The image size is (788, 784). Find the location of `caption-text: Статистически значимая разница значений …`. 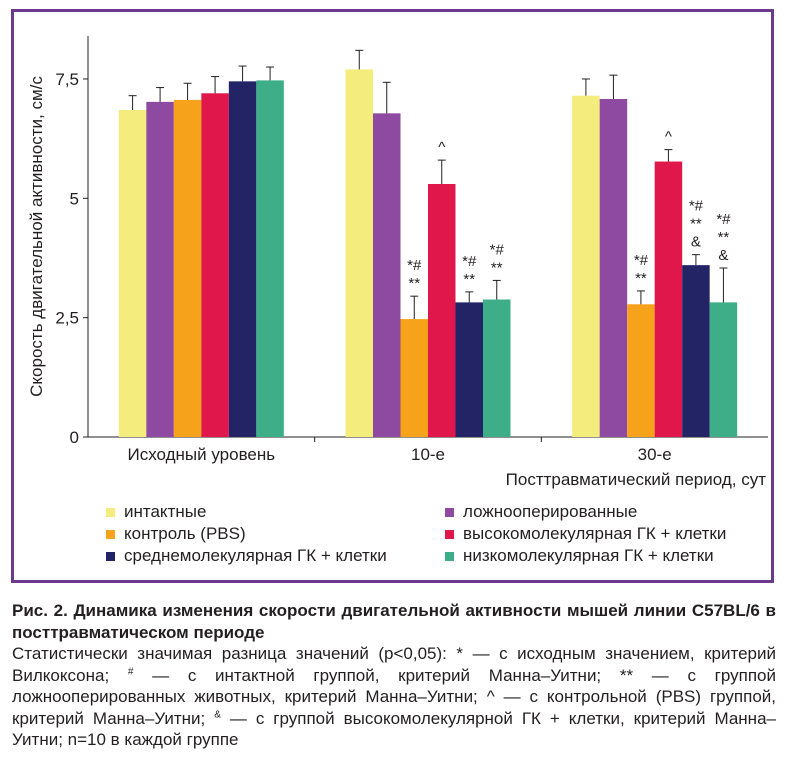

caption-text: Статистически значимая разница значений … is located at coordinates (394, 664).